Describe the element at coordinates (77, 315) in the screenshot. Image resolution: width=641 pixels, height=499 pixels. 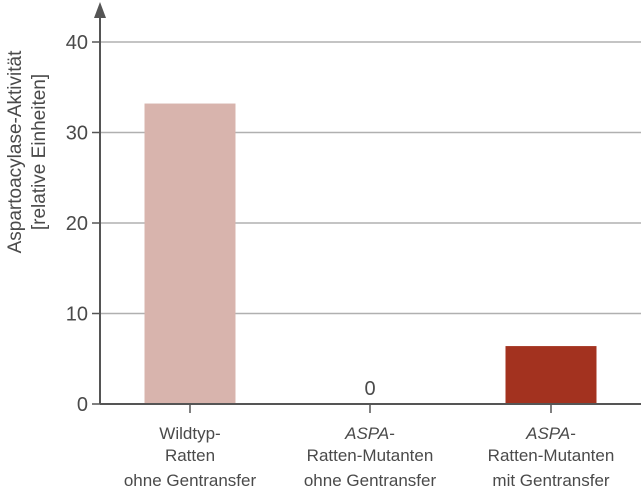
I see `y-tick-label: 10` at that location.